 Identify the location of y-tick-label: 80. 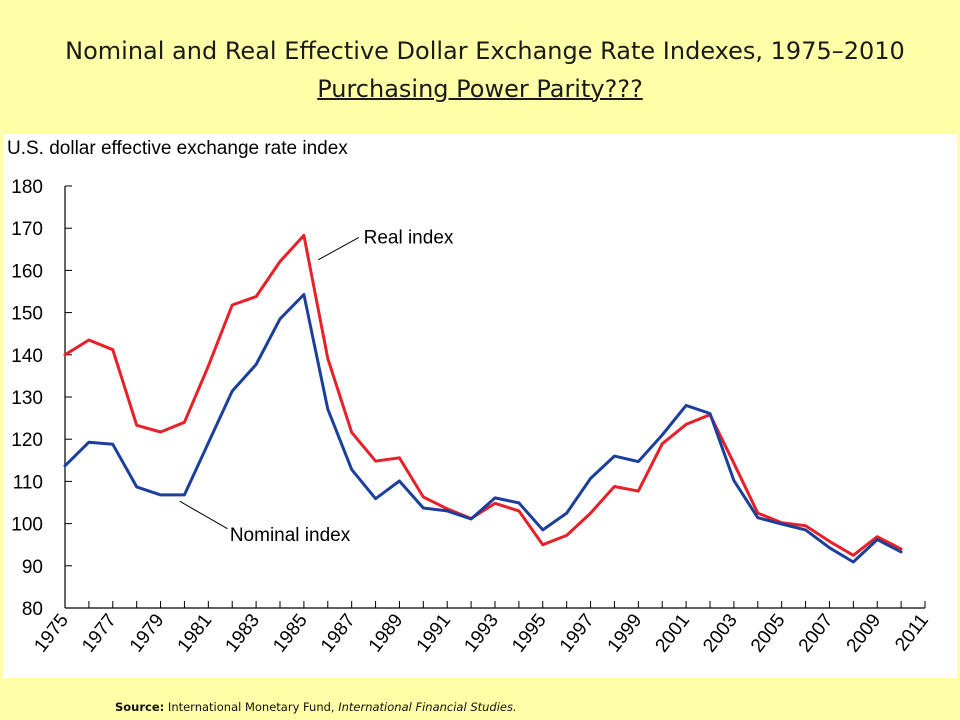
(32, 609).